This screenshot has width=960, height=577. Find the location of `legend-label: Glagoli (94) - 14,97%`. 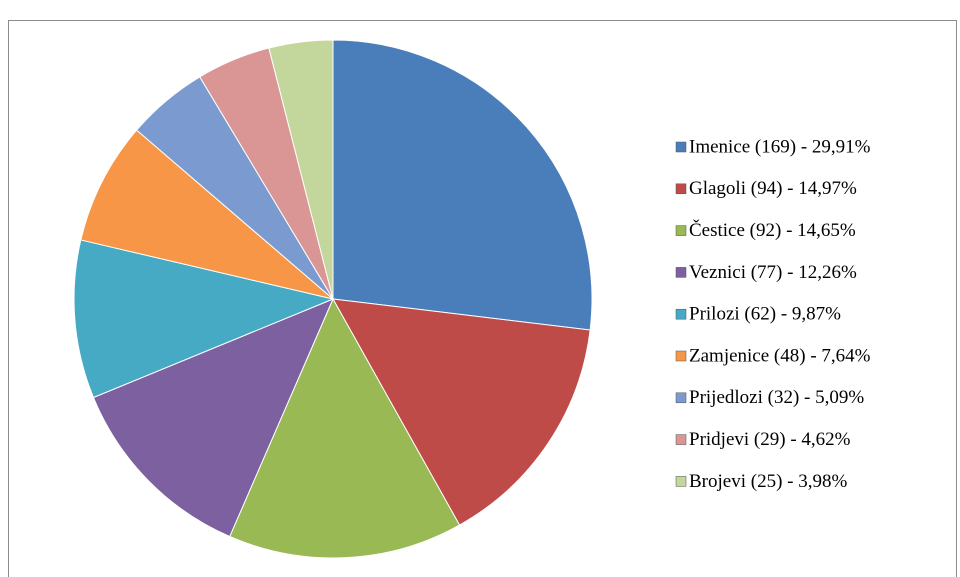

legend-label: Glagoli (94) - 14,97% is located at coordinates (773, 188).